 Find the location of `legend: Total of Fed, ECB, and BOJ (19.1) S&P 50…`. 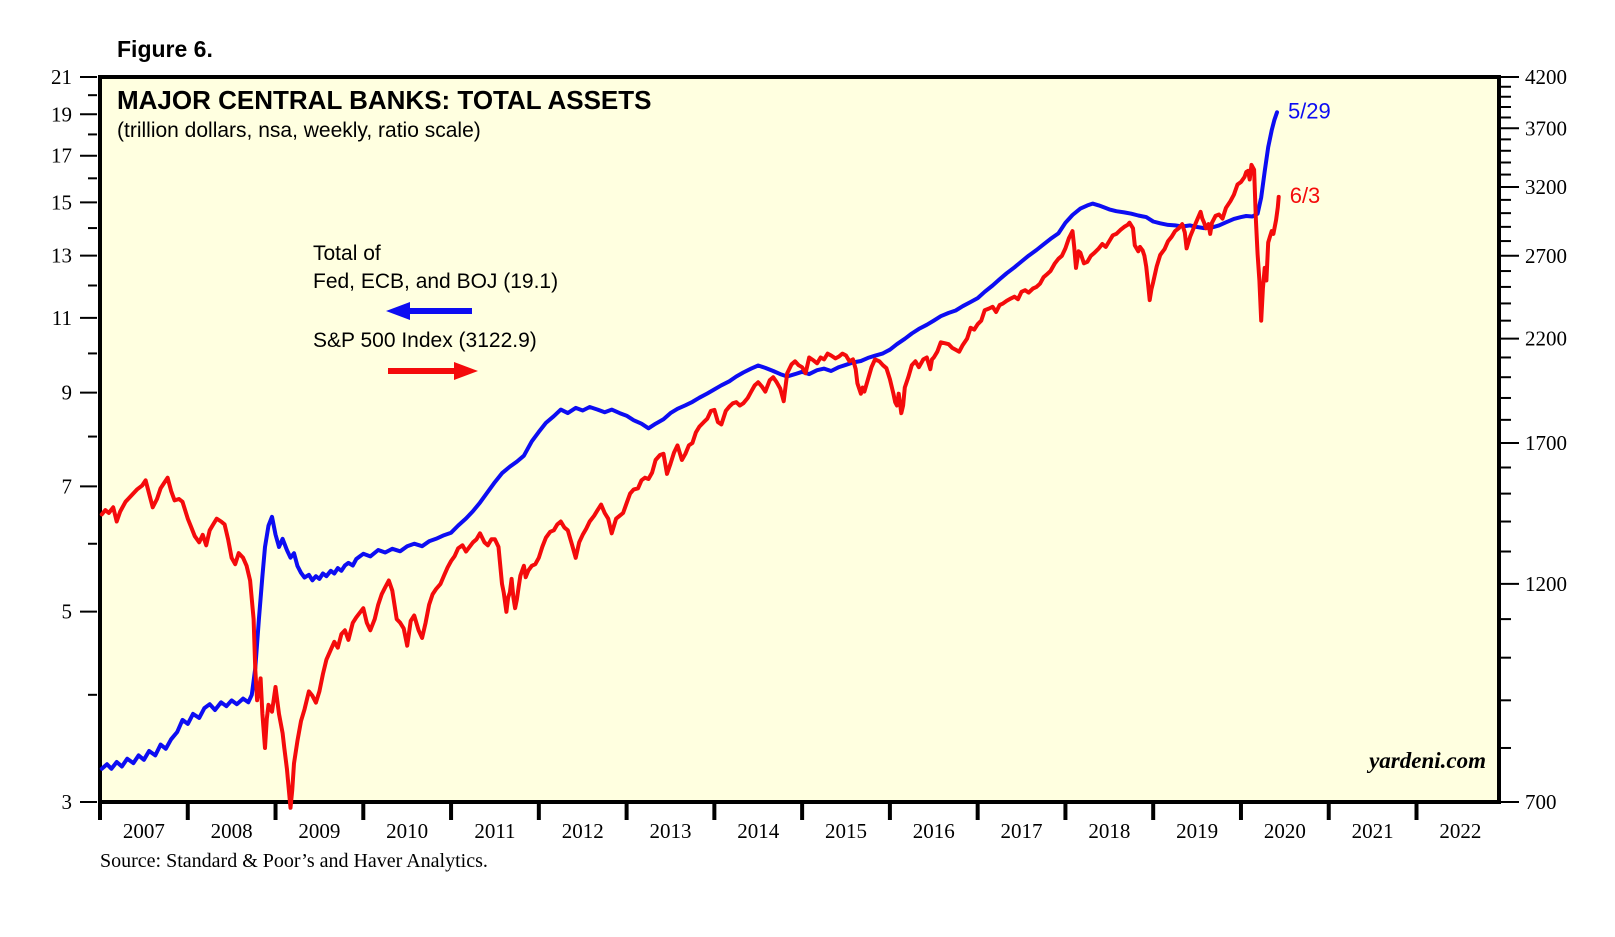

legend: Total of Fed, ECB, and BOJ (19.1) S&P 50… is located at coordinates (435, 311).